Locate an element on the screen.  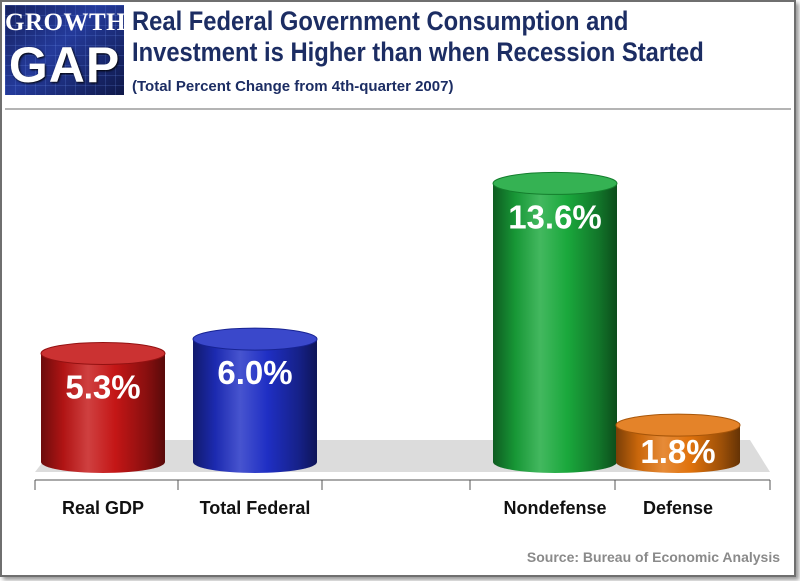
value-label-3: 13.6% is located at coordinates (555, 216).